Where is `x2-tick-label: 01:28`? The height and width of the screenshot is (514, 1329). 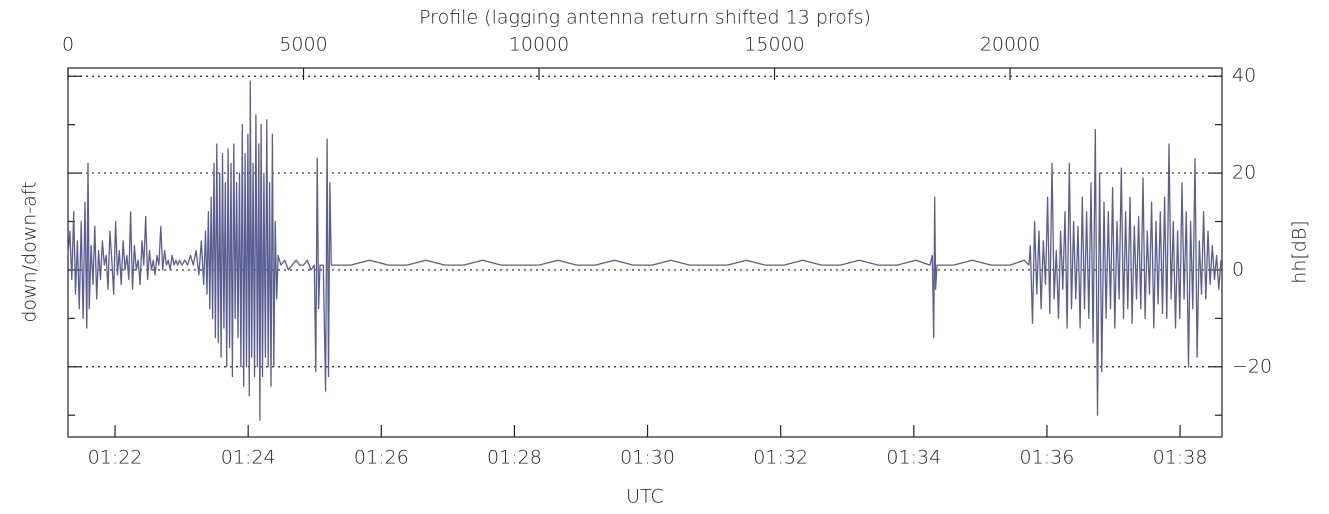
x2-tick-label: 01:28 is located at coordinates (514, 458).